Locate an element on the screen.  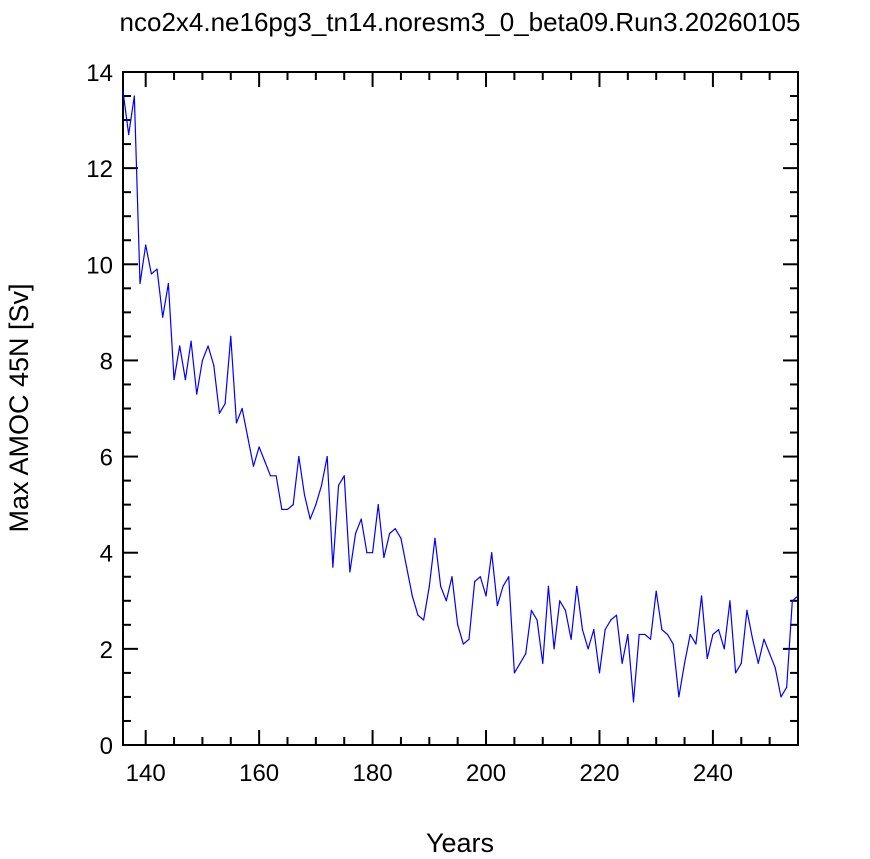
y-tick-label: 10 is located at coordinates (99, 265).